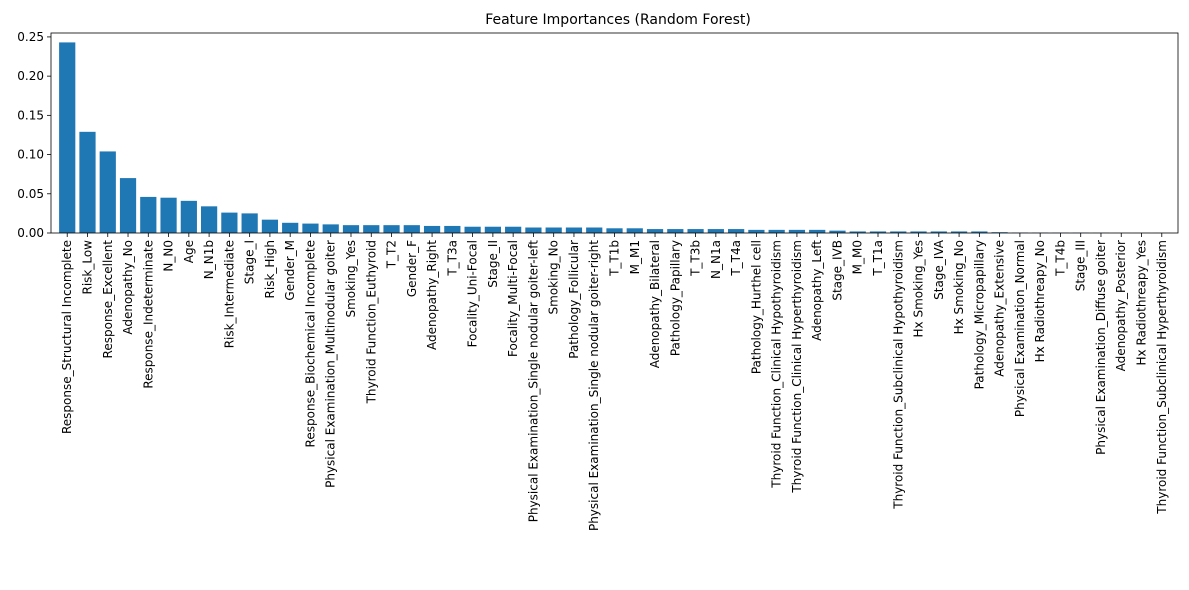 This screenshot has height=590, width=1189. I want to click on x-tick-label: N_N0, so click(169, 256).